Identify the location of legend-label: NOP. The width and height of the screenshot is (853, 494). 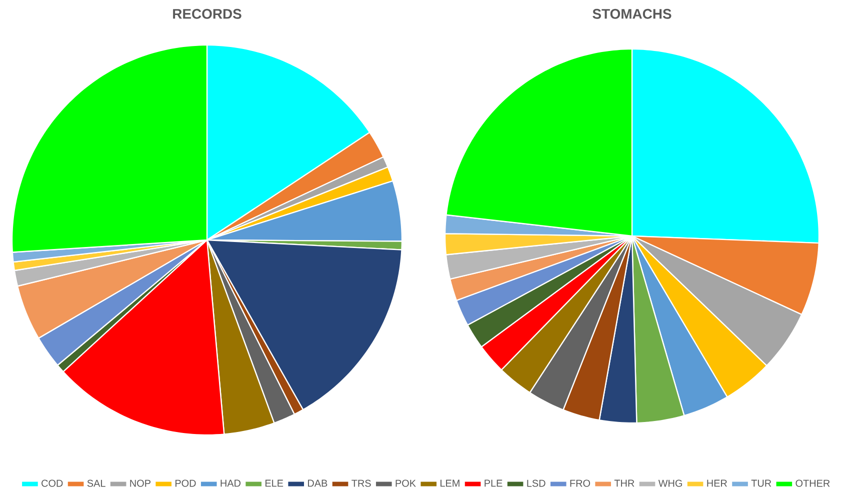
(140, 483).